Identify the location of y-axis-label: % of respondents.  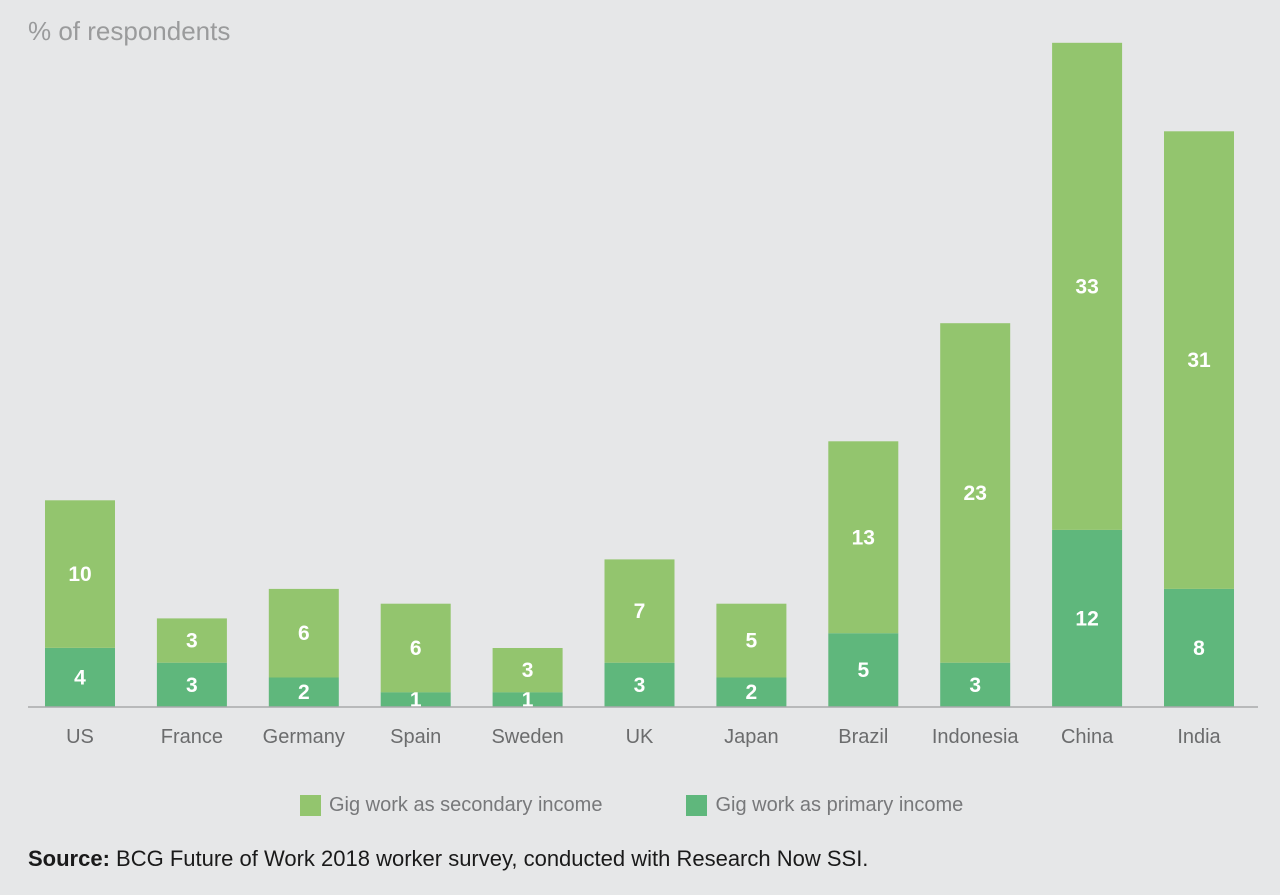
(129, 31).